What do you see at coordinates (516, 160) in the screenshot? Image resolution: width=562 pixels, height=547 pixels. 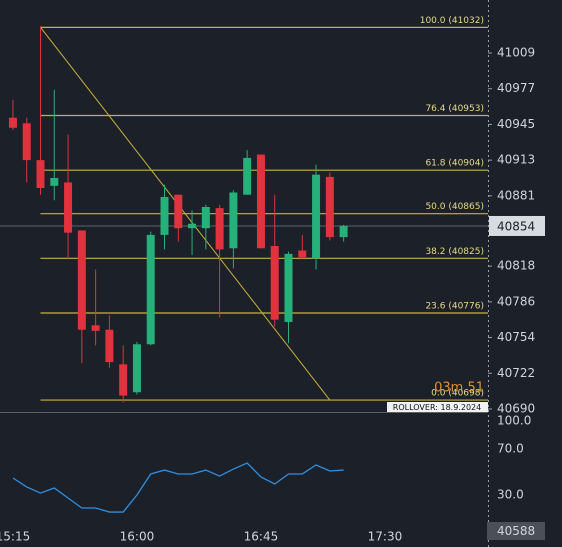 I see `y-tick-label: 40913` at bounding box center [516, 160].